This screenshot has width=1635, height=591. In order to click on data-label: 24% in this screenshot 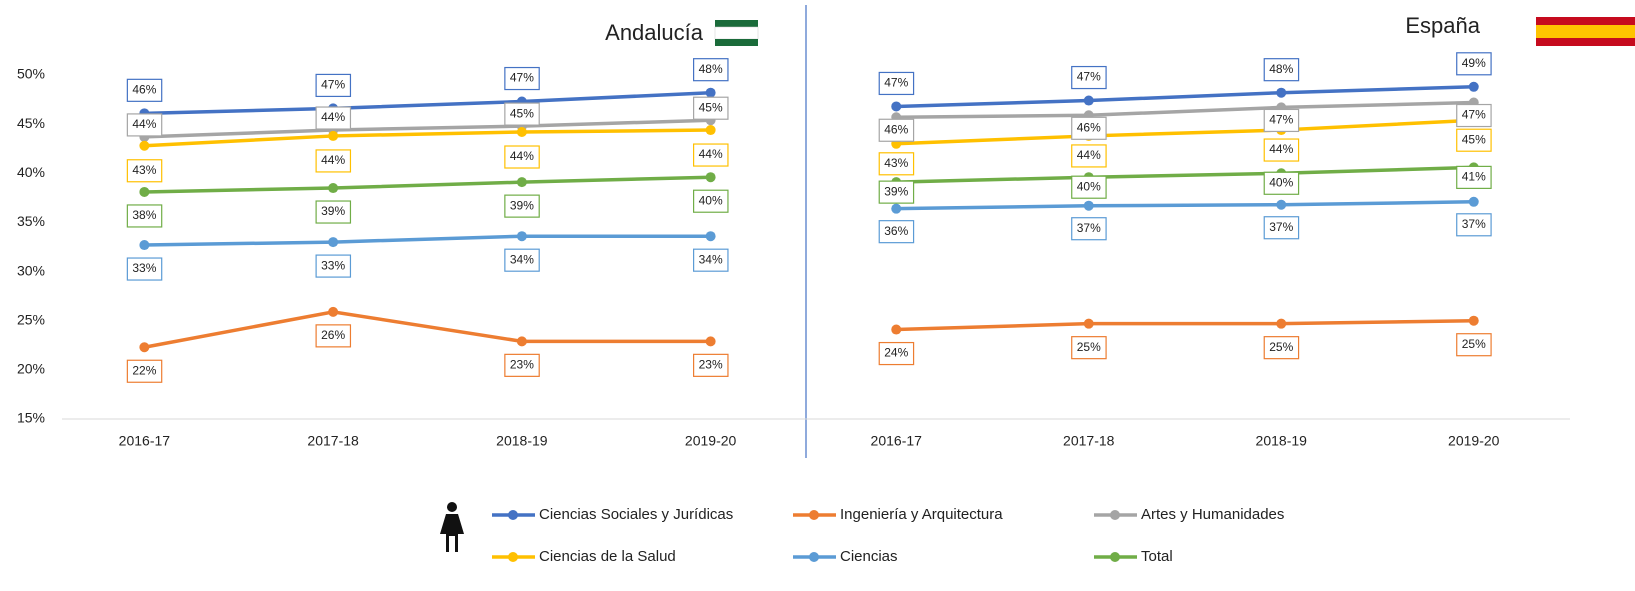, I will do `click(896, 353)`.